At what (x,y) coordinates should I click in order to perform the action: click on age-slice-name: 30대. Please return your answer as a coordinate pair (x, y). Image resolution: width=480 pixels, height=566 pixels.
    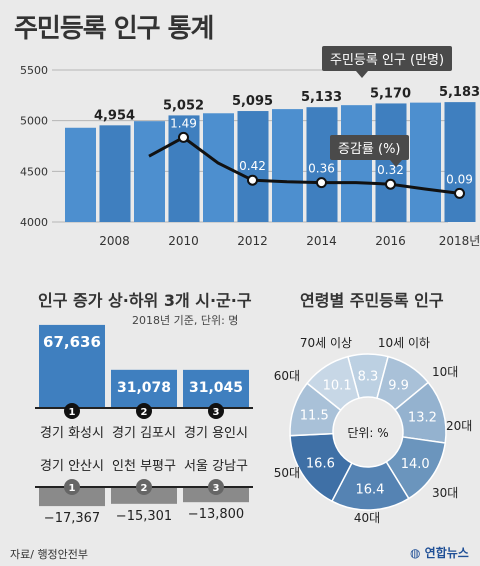
    Looking at the image, I should click on (445, 493).